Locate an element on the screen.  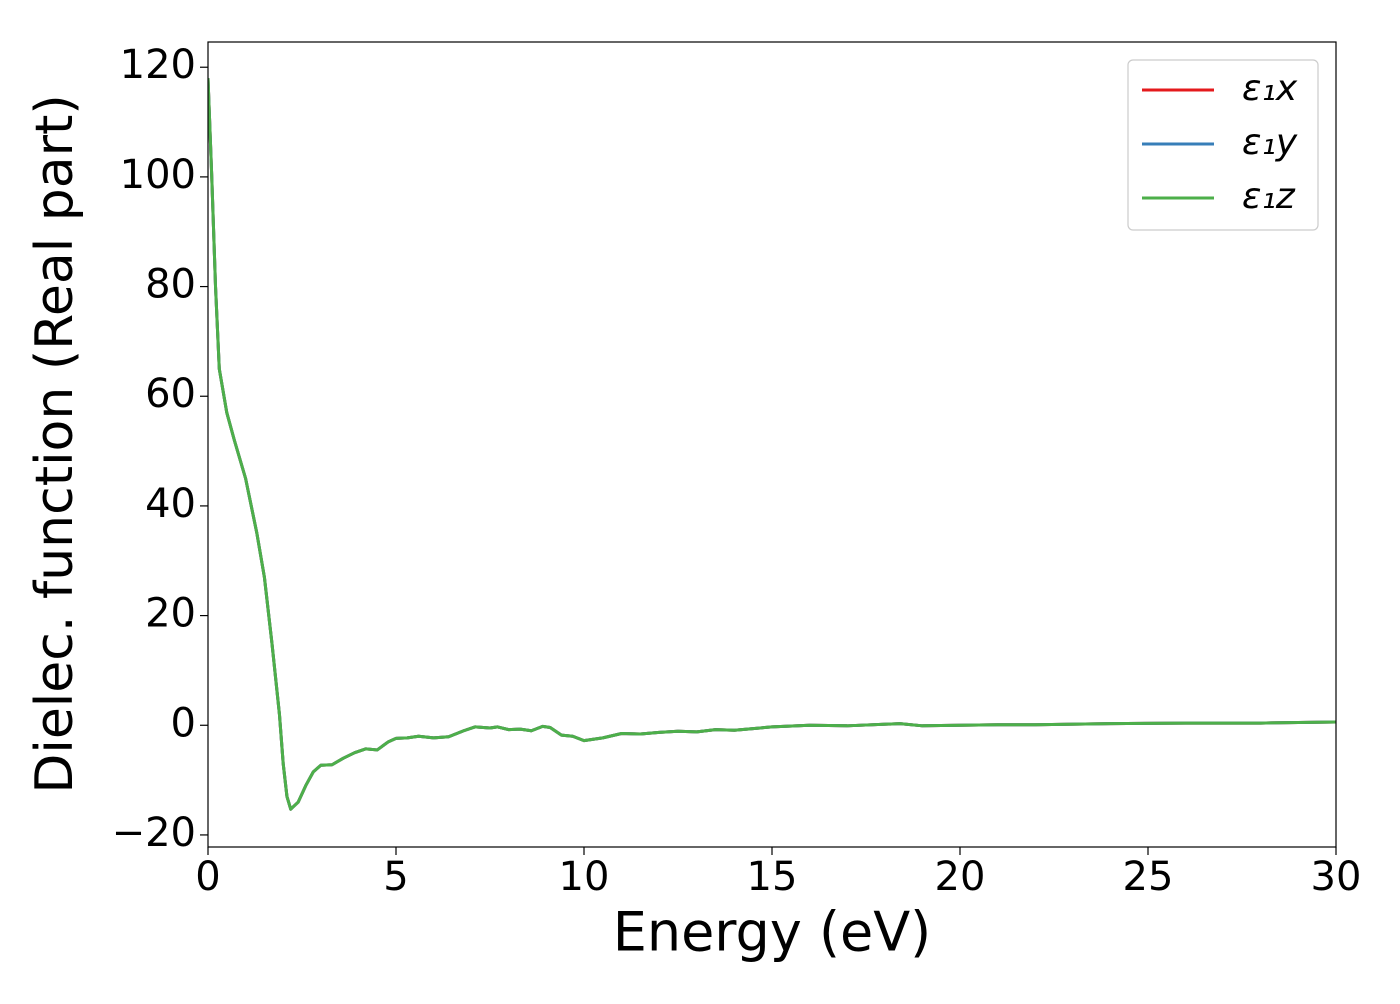
y-tick-label: 0 is located at coordinates (183, 723).